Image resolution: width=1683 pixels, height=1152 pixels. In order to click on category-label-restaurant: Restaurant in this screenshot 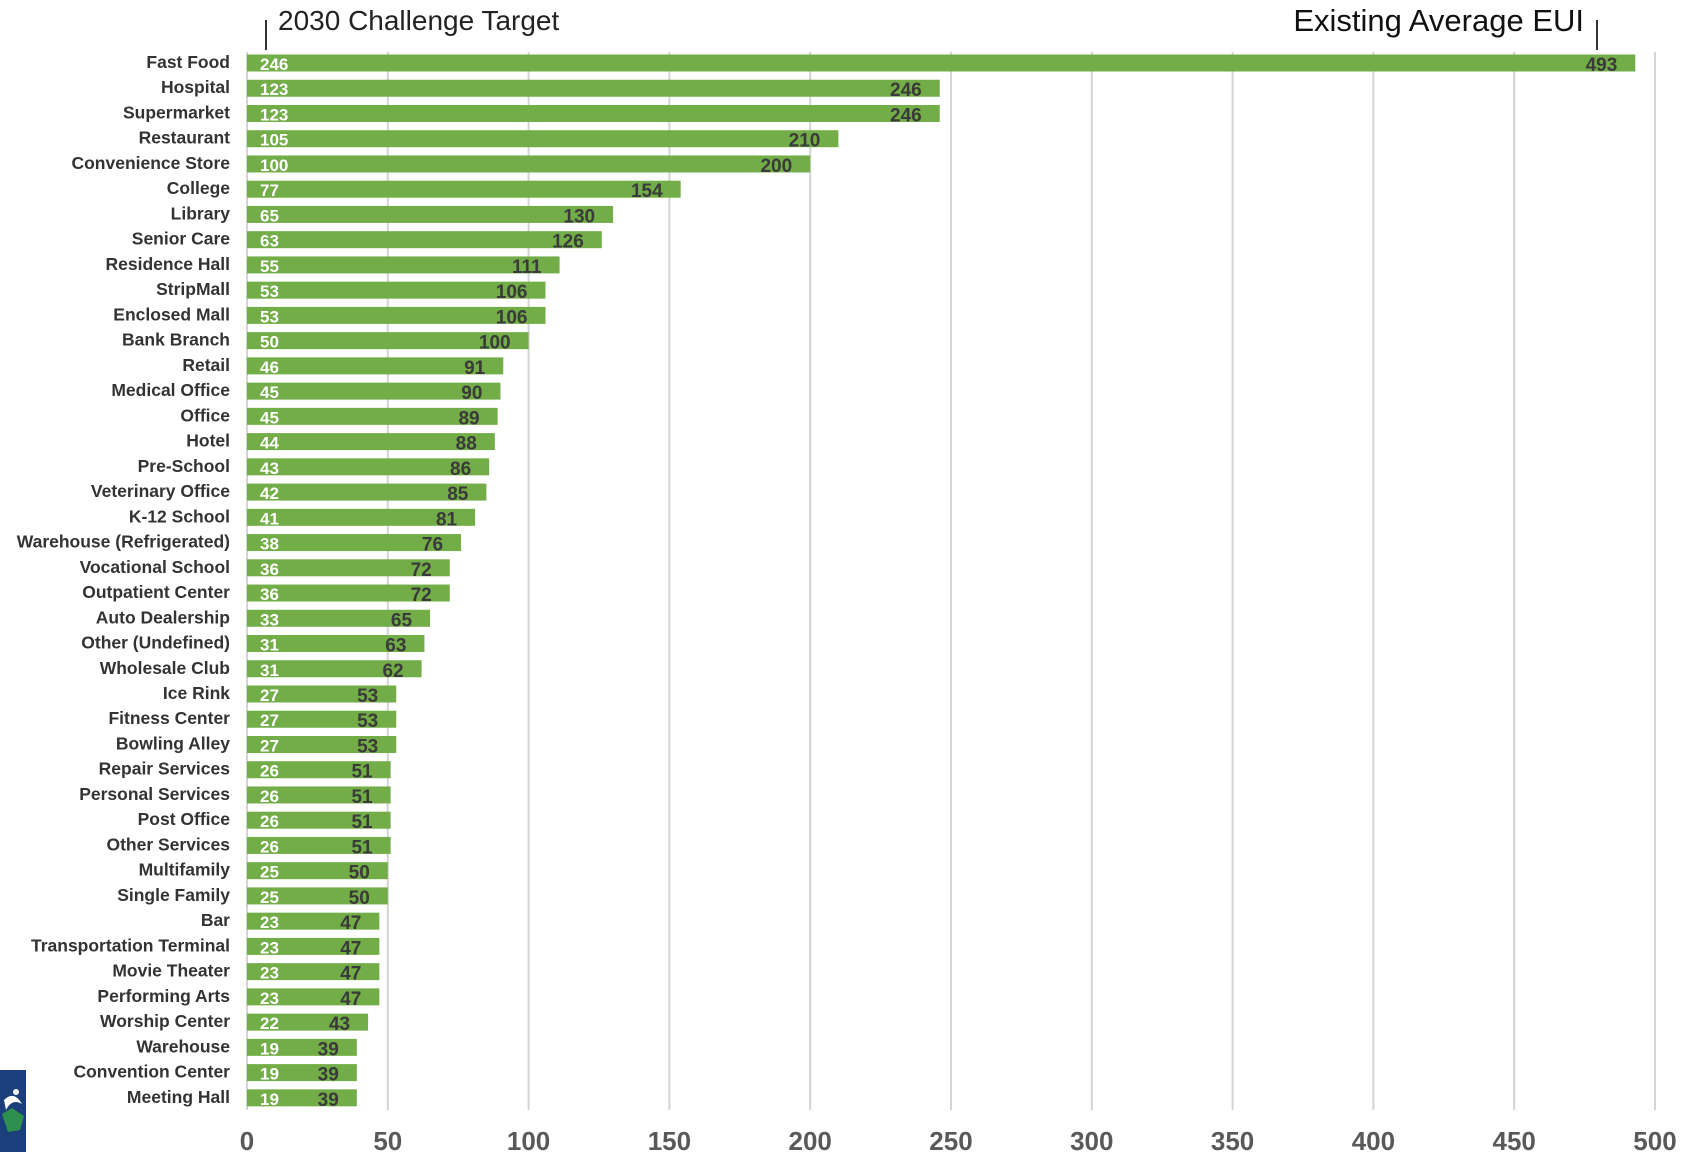, I will do `click(185, 138)`.